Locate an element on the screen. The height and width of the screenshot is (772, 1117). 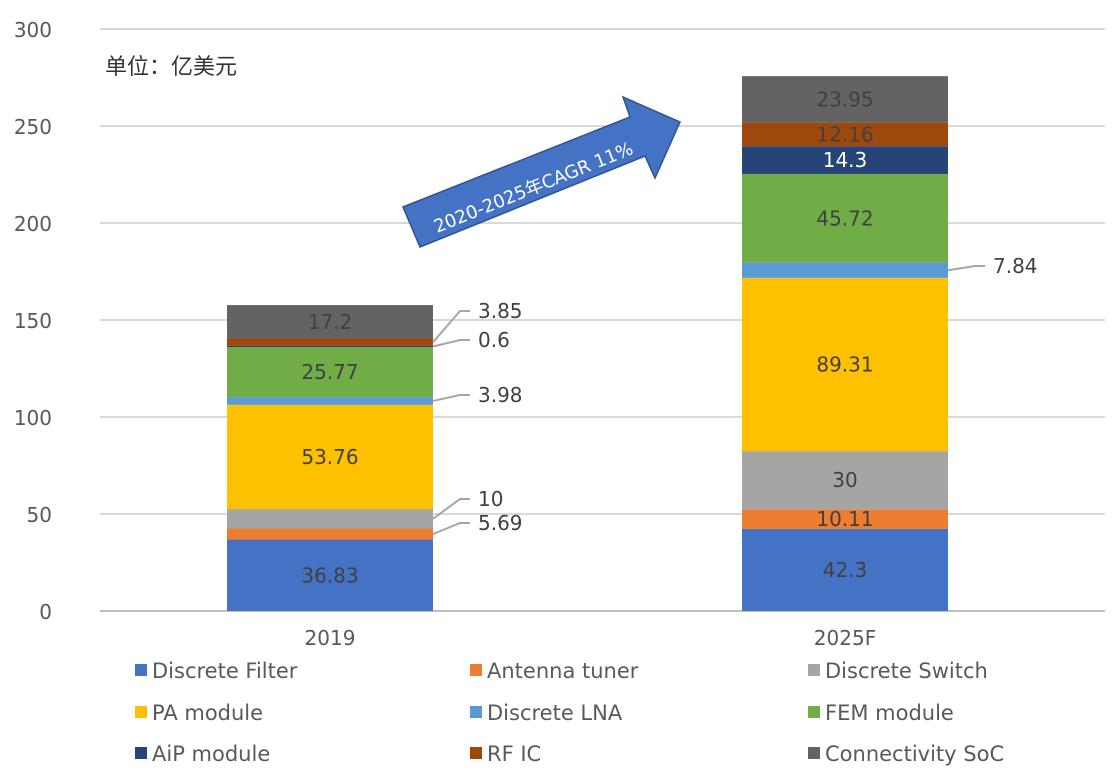
data-label: 89.31 is located at coordinates (844, 364).